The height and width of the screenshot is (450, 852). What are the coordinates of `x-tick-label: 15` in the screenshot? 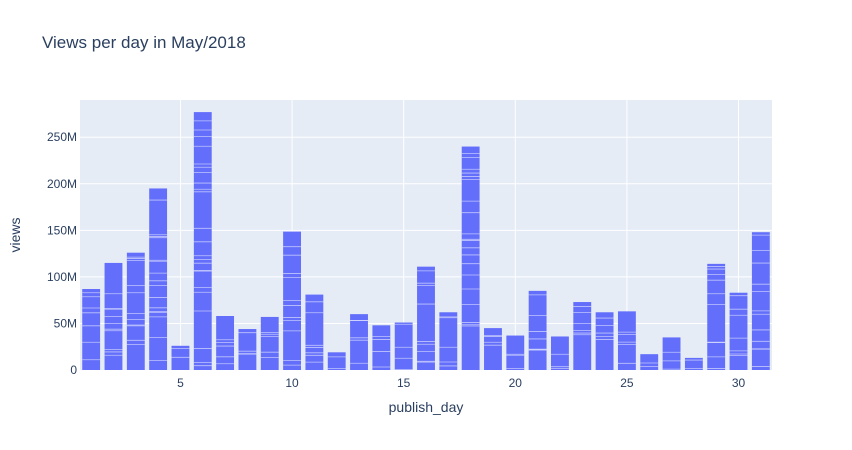 It's located at (404, 383).